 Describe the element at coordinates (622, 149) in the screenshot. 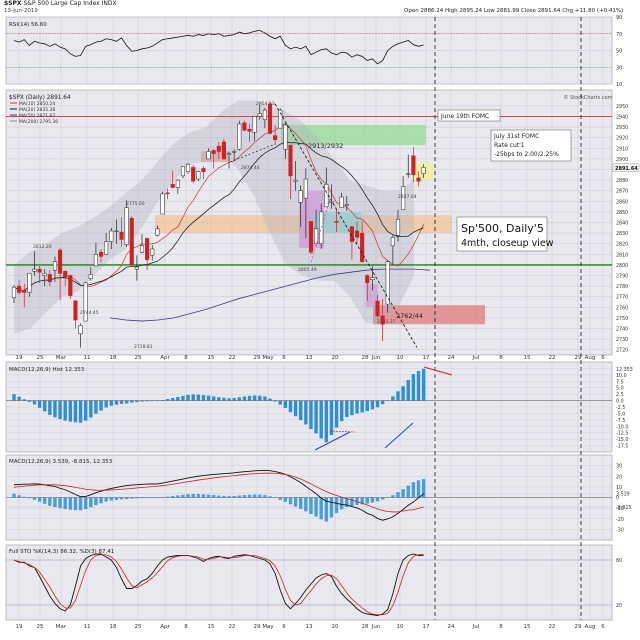

I see `price-tick-label: 2910` at that location.